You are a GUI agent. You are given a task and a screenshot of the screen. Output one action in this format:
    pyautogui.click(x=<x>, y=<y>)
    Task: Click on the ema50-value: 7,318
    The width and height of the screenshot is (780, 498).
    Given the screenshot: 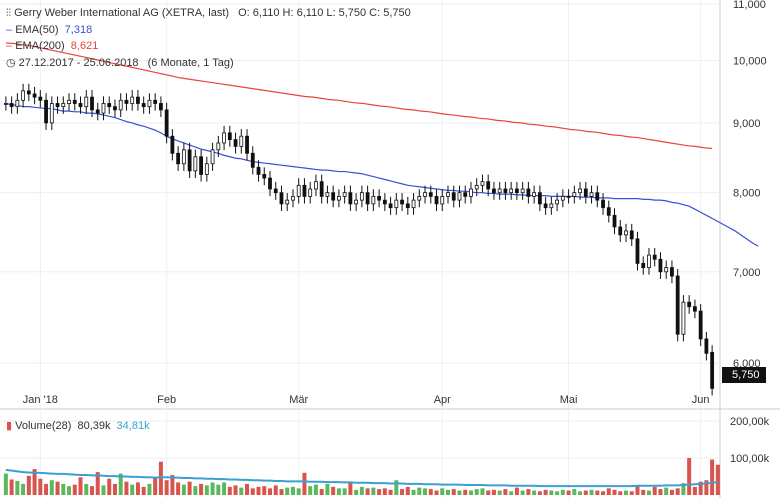 What is the action you would take?
    pyautogui.click(x=78, y=30)
    